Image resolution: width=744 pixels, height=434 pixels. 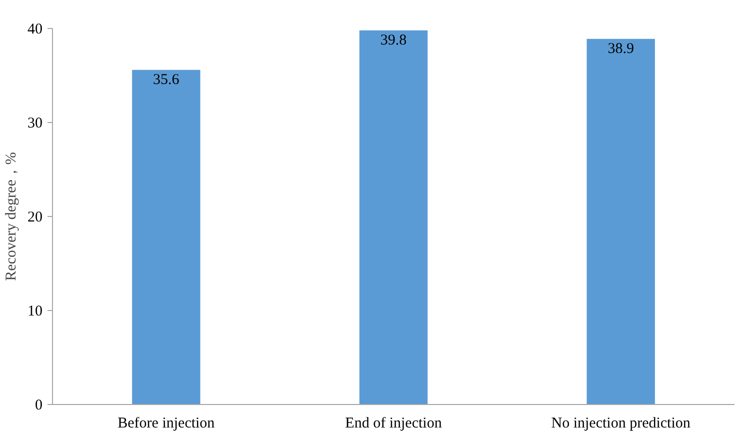 What do you see at coordinates (38, 406) in the screenshot?
I see `y-tick-label: 0` at bounding box center [38, 406].